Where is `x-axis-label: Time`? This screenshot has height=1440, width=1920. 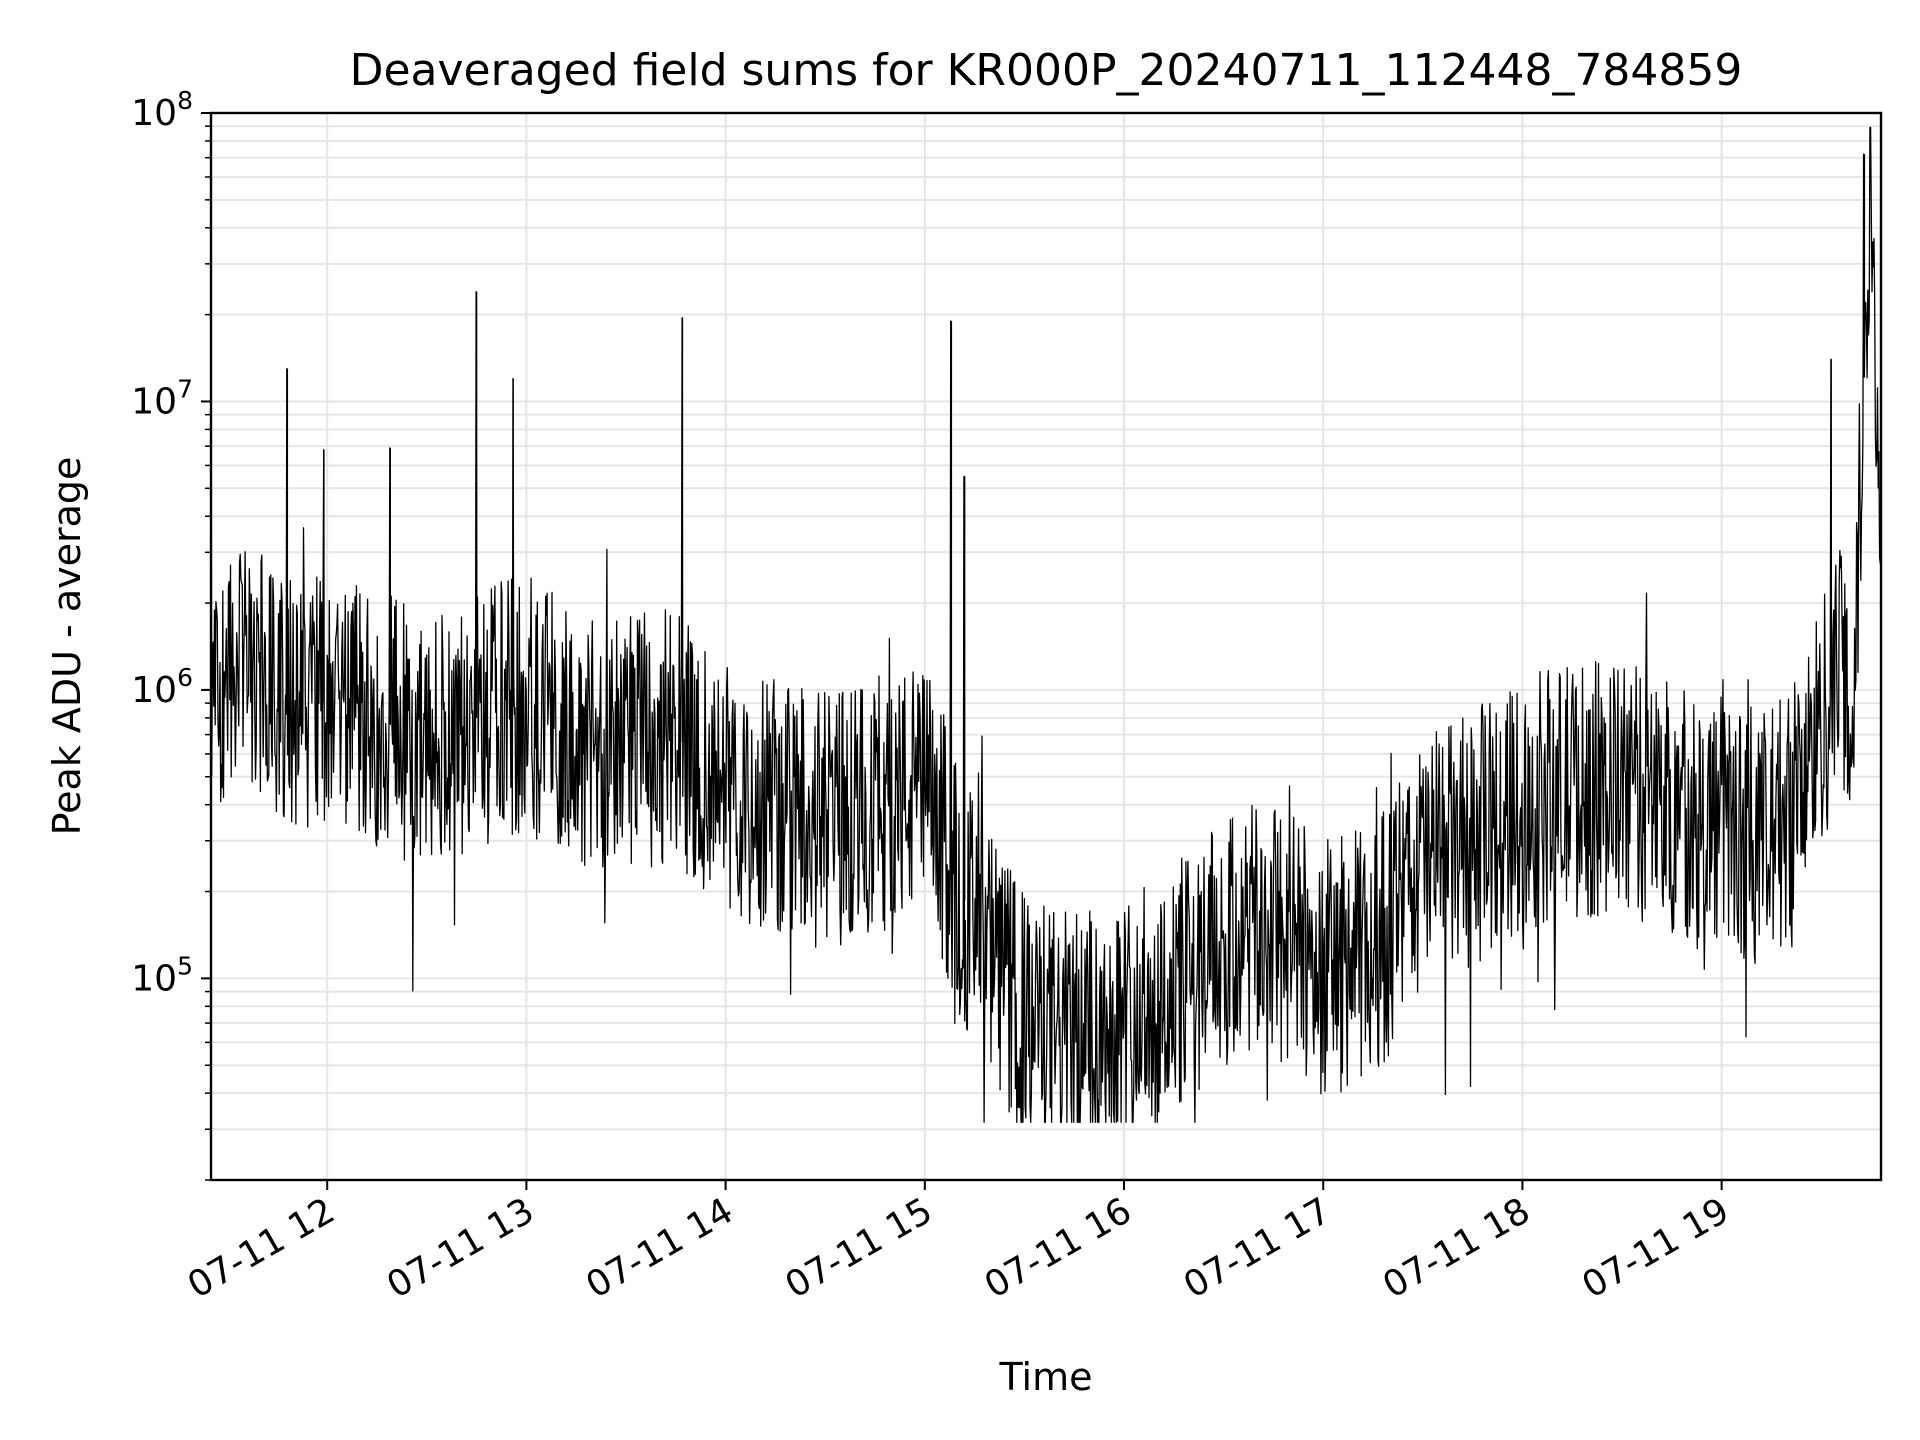 x-axis-label: Time is located at coordinates (1046, 1377).